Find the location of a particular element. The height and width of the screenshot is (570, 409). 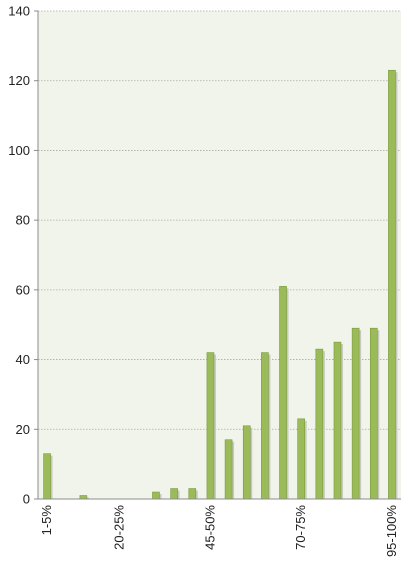

y-tick-label: 0 is located at coordinates (26, 499).